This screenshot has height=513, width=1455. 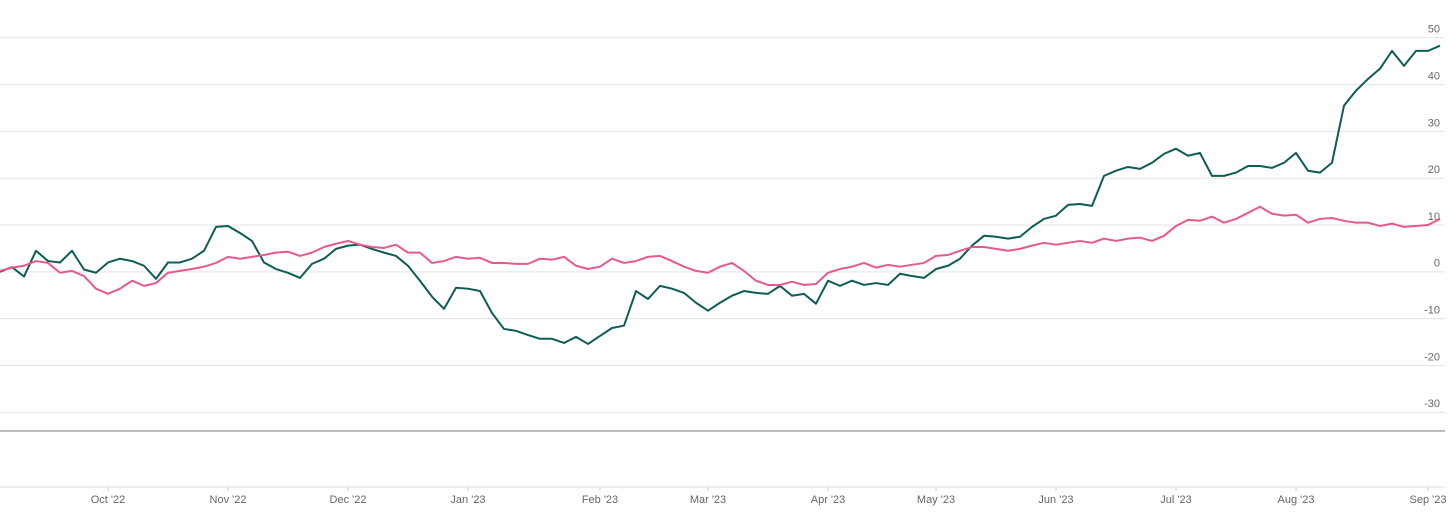 I want to click on y-tick-label: -30, so click(x=1432, y=404).